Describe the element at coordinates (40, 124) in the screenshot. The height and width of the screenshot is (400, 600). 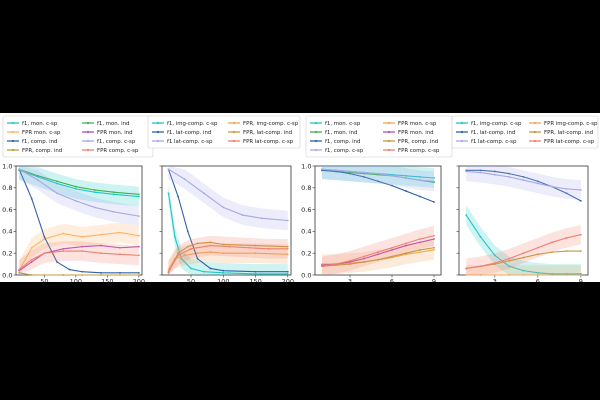
I see `legend-label: f1, mon. c-sp` at that location.